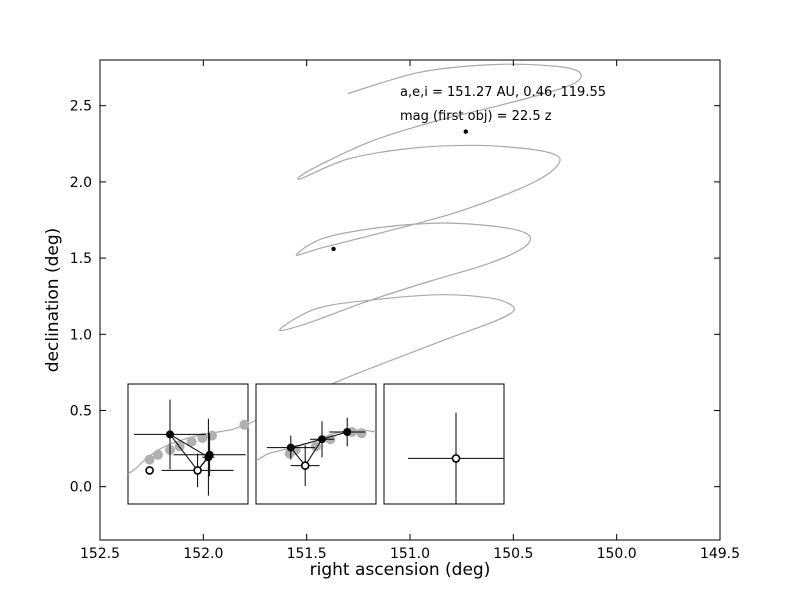 The image size is (800, 600). I want to click on magnitude-annotation: mag (first obj) = 22.5 z, so click(476, 116).